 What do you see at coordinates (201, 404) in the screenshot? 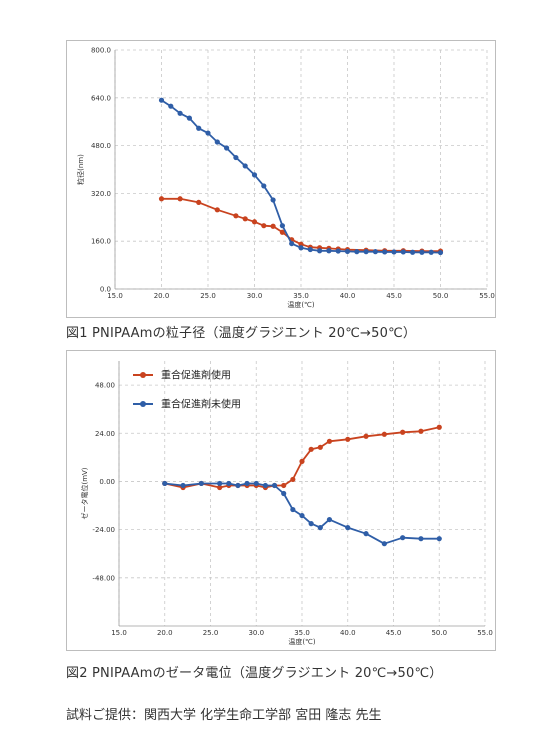
I see `chart2-legend-label-2: 重合促進剤未使用` at bounding box center [201, 404].